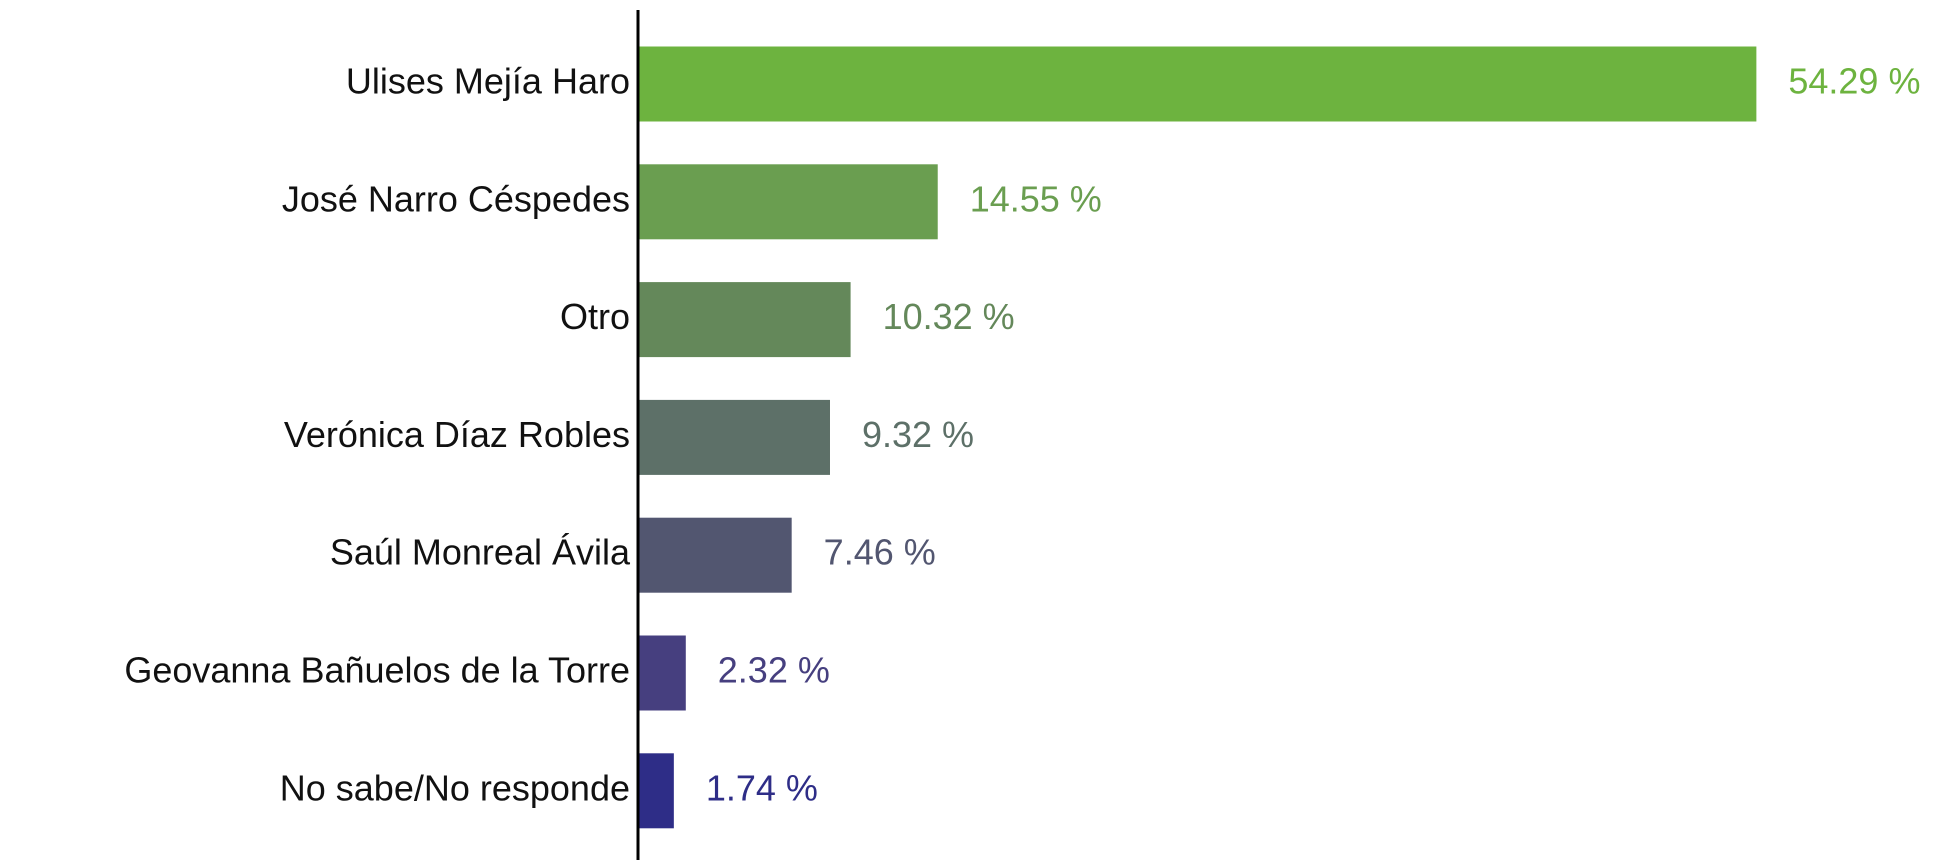  What do you see at coordinates (595, 316) in the screenshot?
I see `category-label: Otro` at bounding box center [595, 316].